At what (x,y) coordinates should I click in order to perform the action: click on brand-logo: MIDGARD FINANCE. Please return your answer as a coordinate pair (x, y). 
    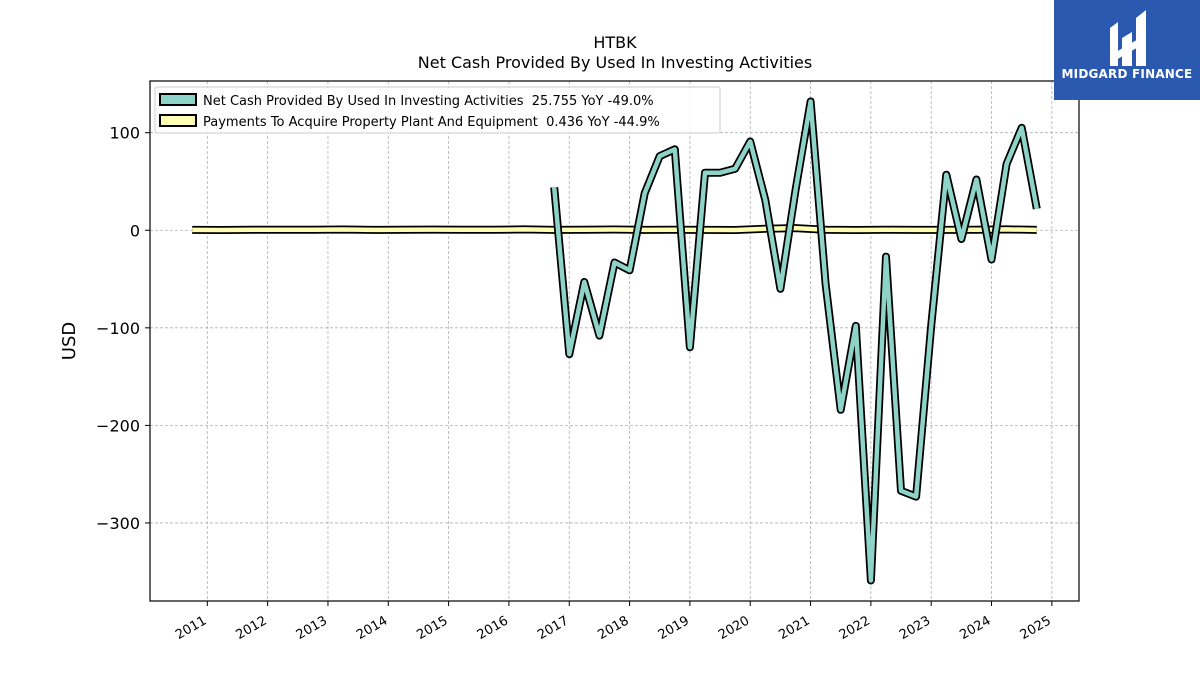
    Looking at the image, I should click on (1127, 50).